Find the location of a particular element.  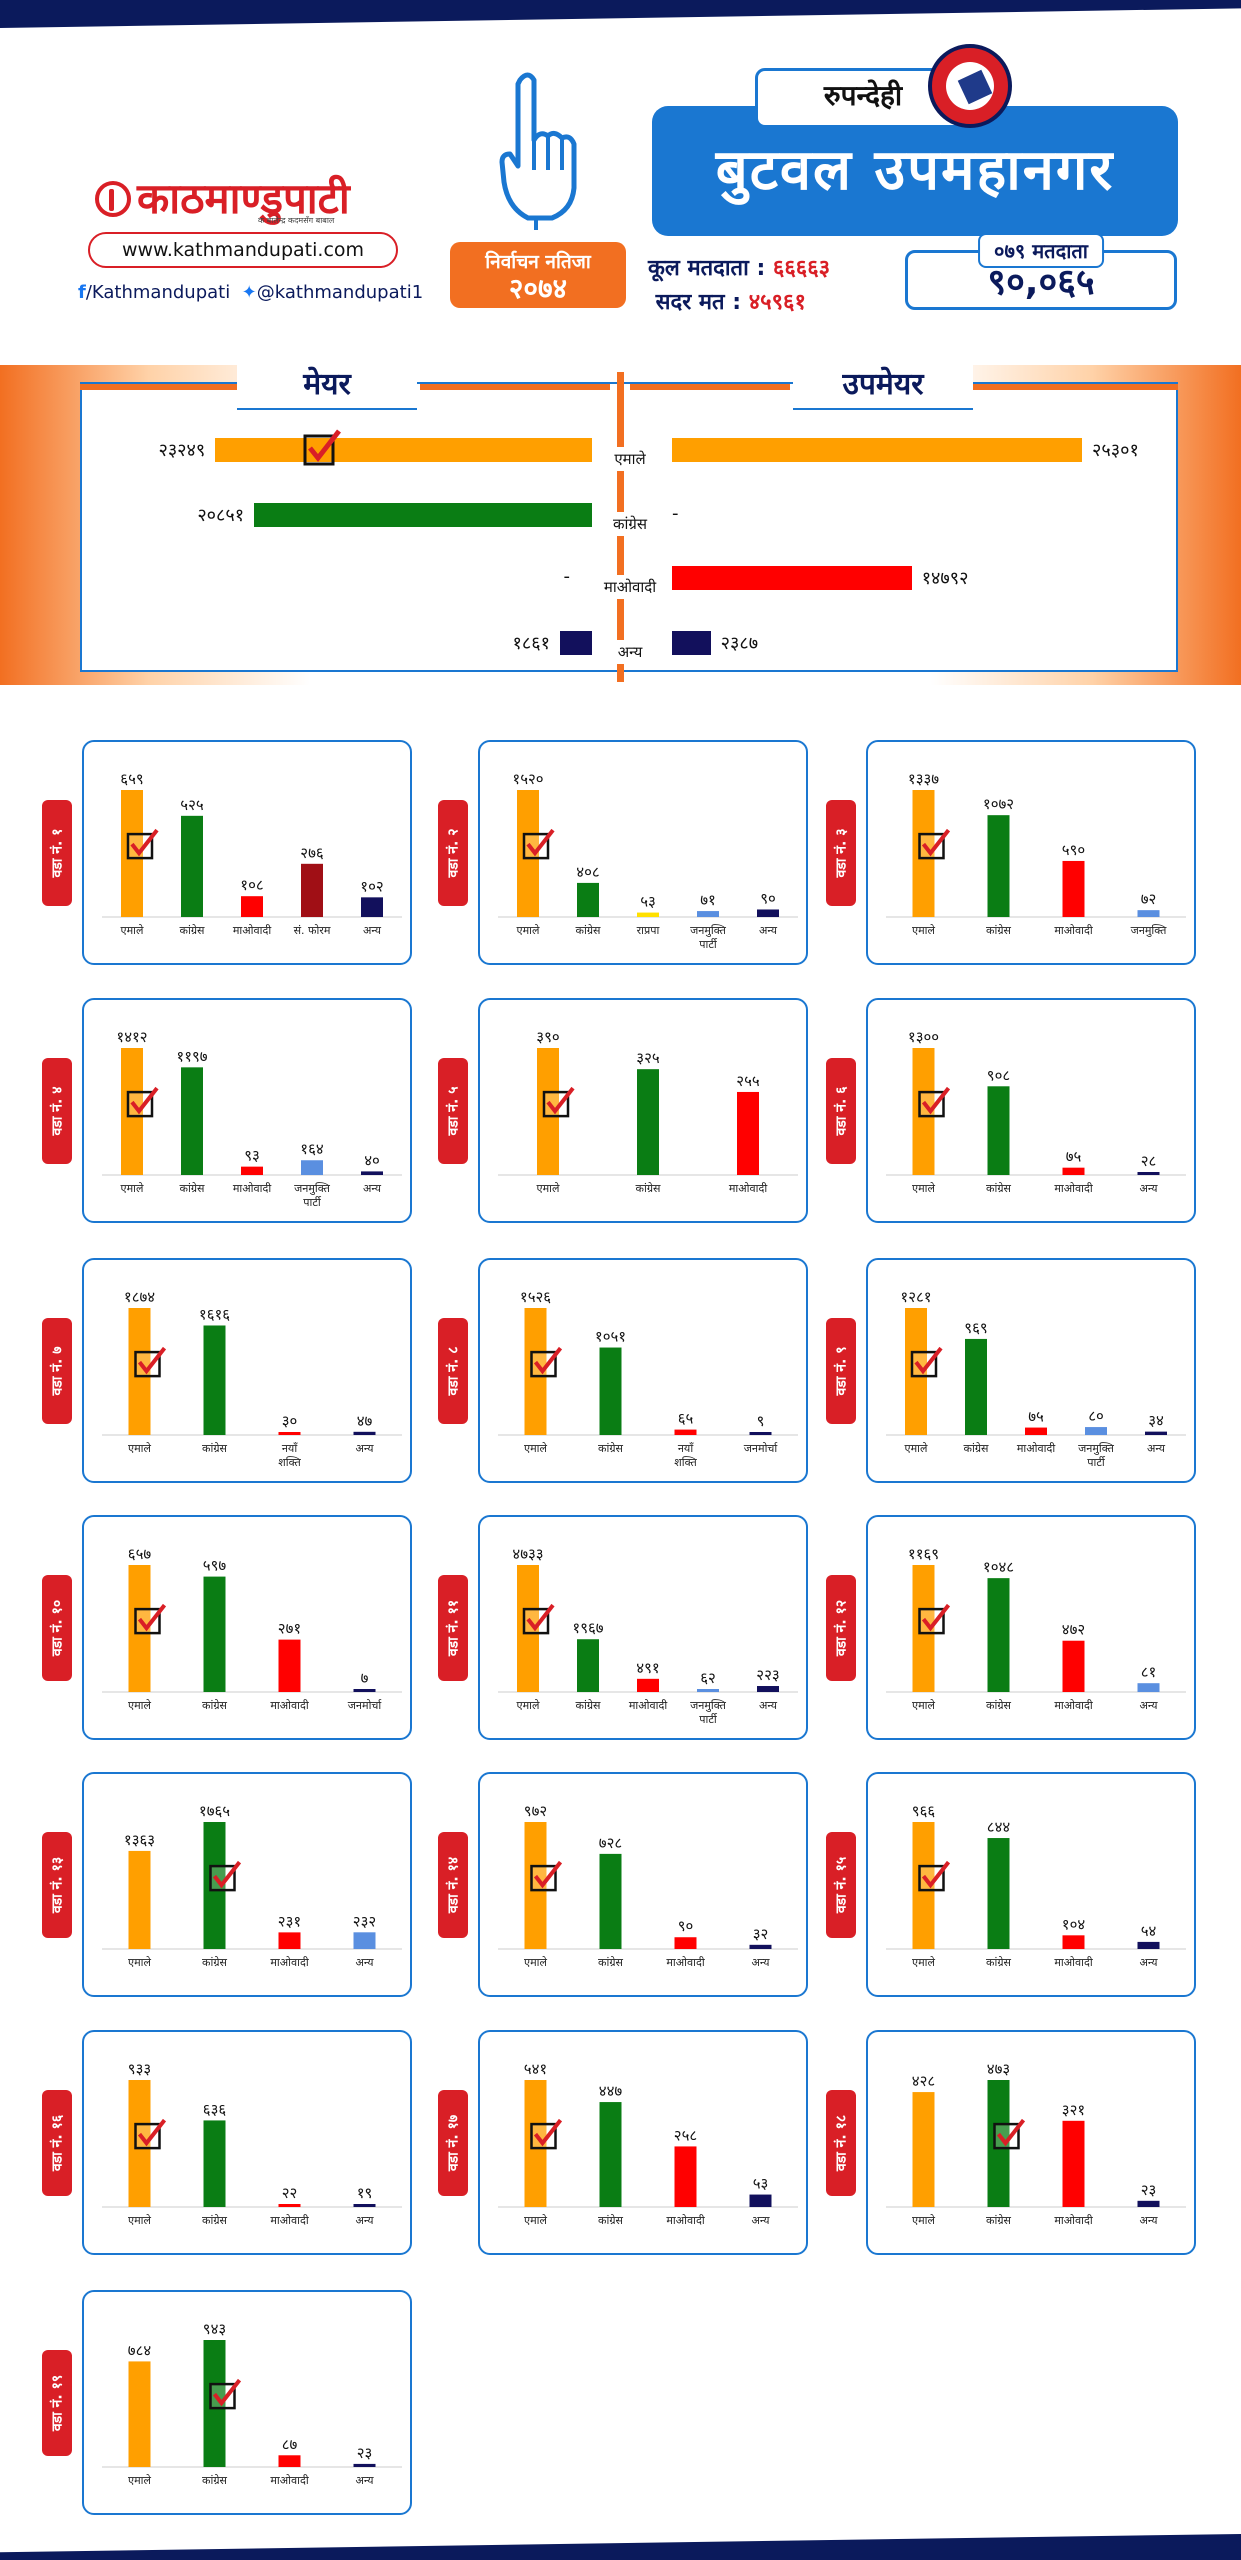

bar-value-label: १७६५ is located at coordinates (214, 1811).